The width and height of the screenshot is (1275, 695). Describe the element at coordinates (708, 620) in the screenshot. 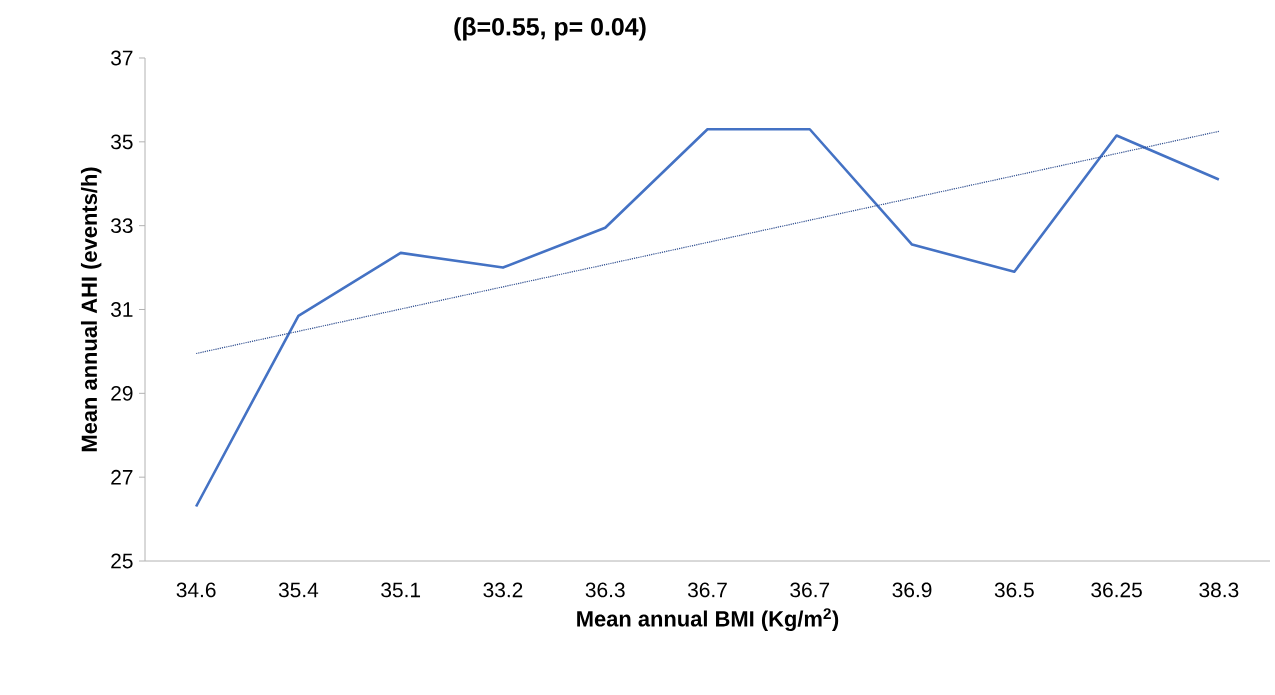

I see `x-axis-title: Mean annual BMI (Kg/m$^{2}$)` at that location.